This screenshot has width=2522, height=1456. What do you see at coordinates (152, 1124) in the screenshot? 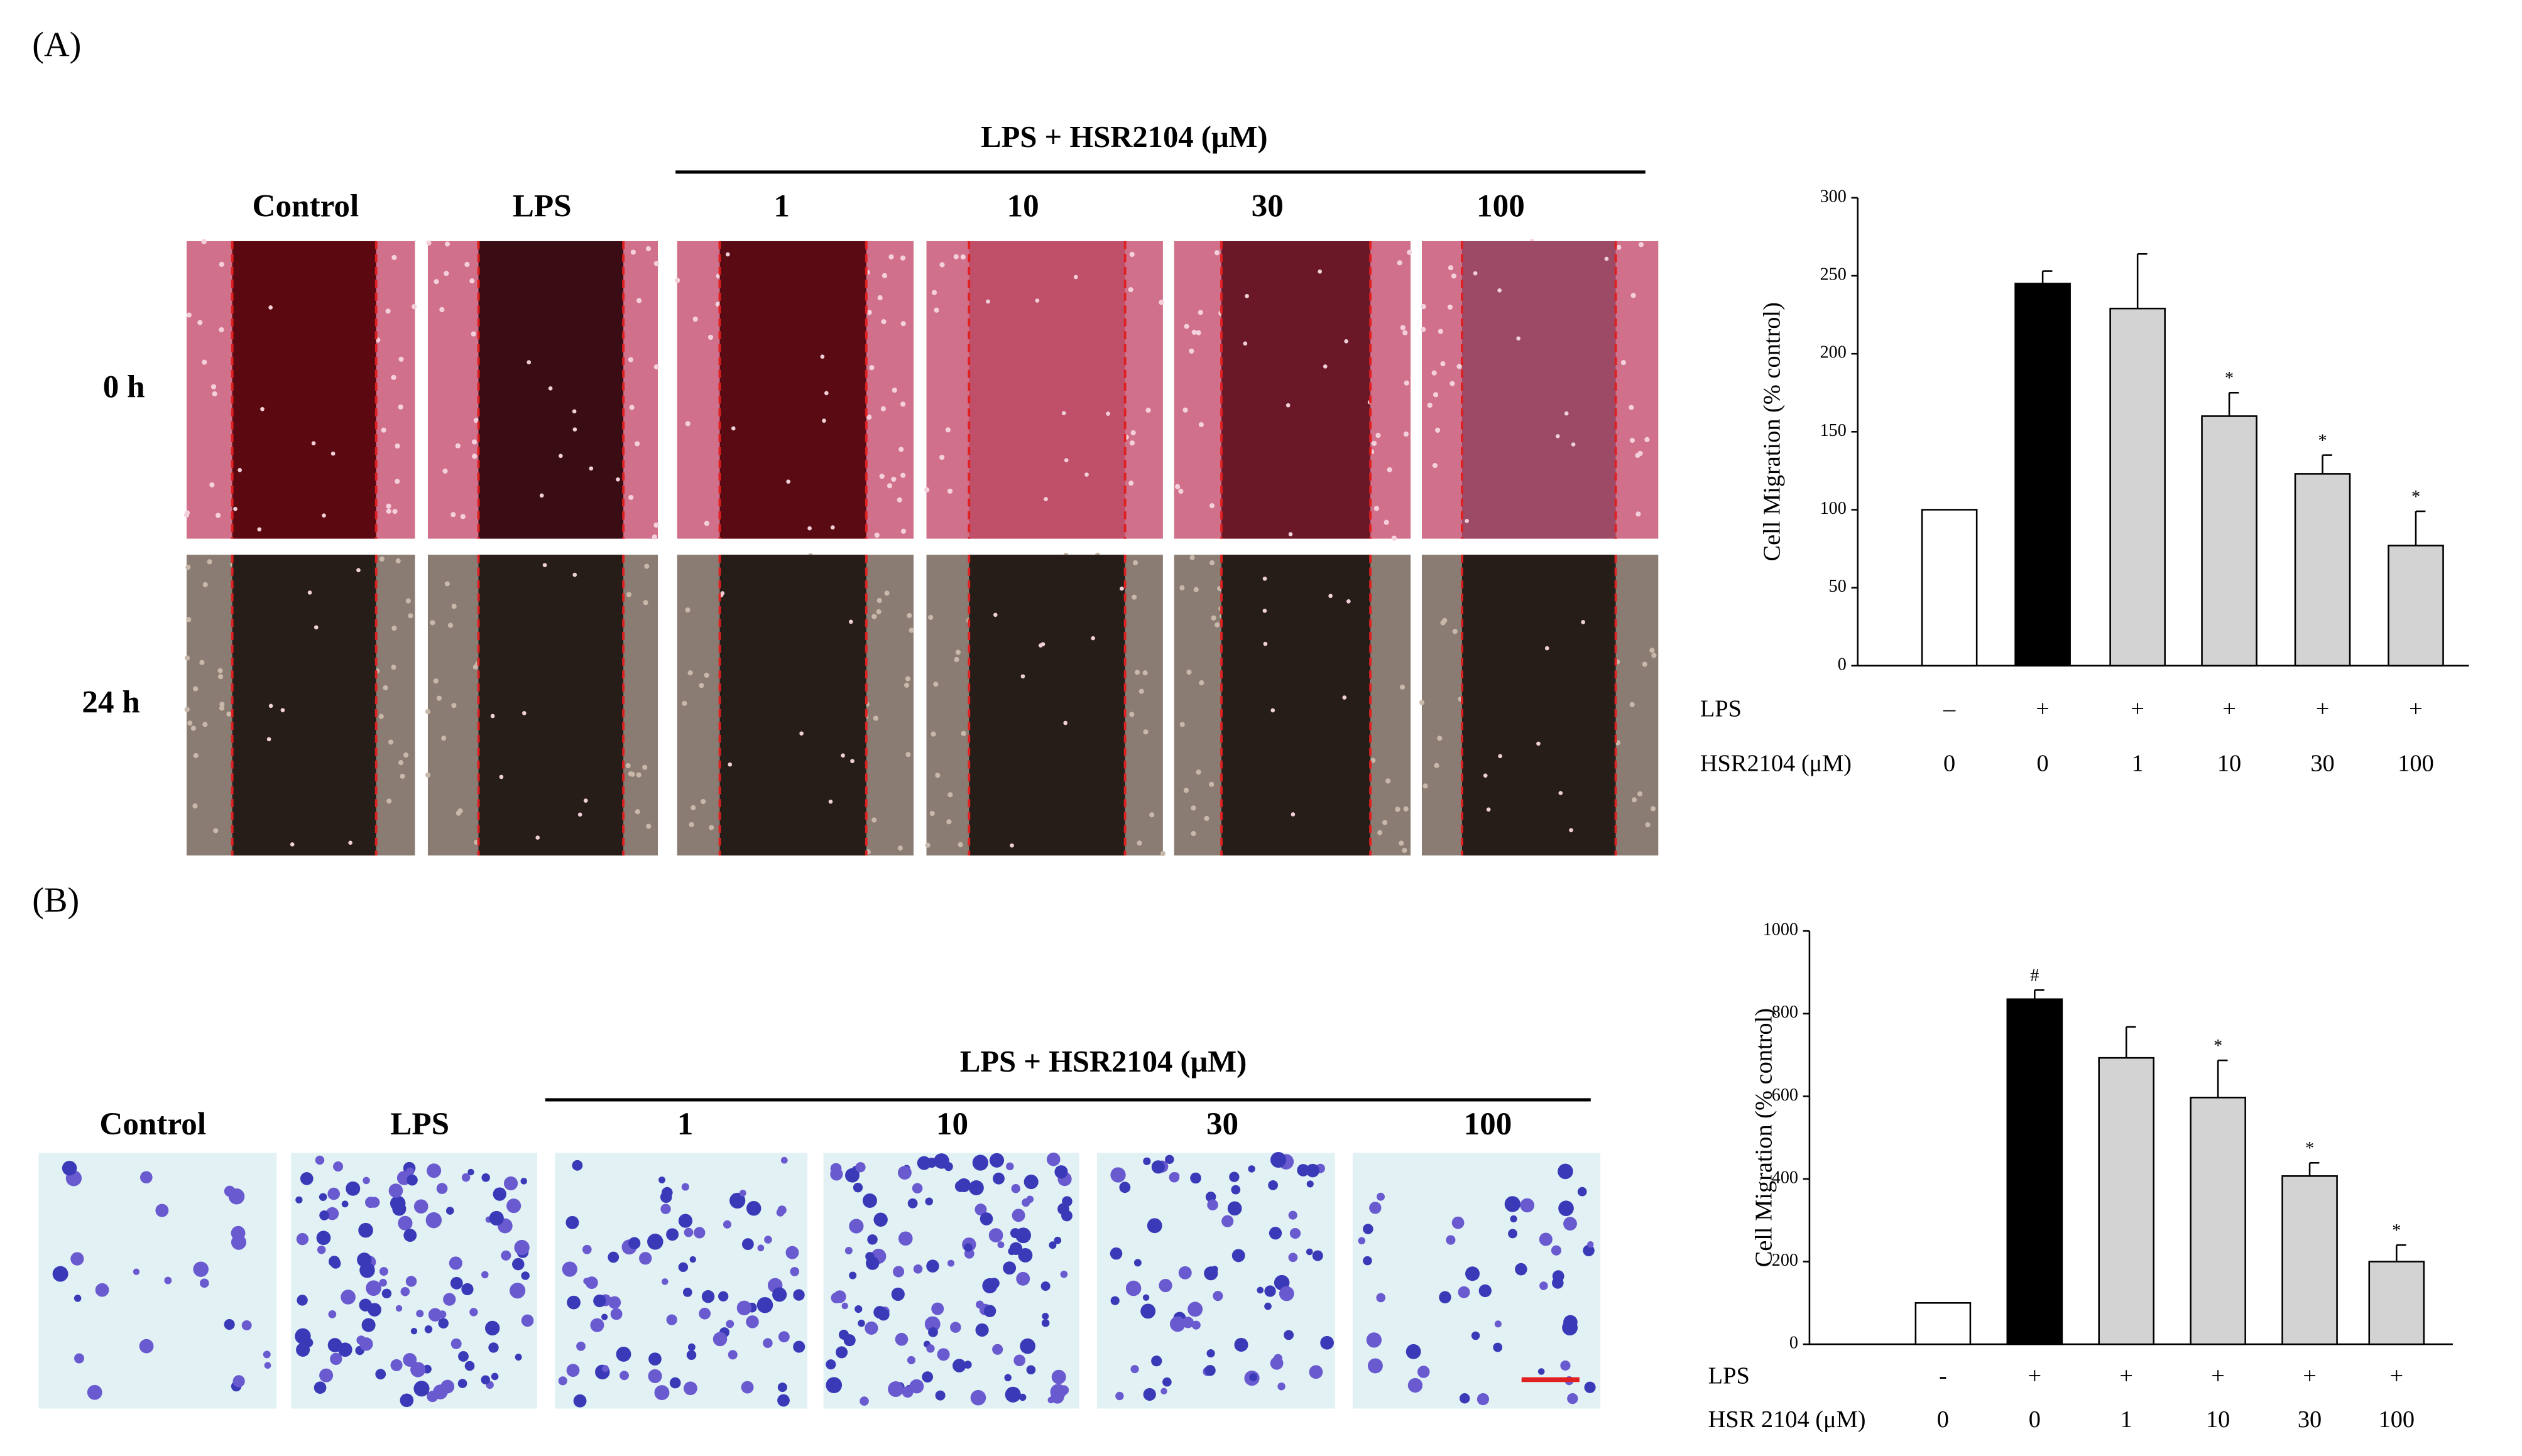
I see `column-label: Control` at bounding box center [152, 1124].